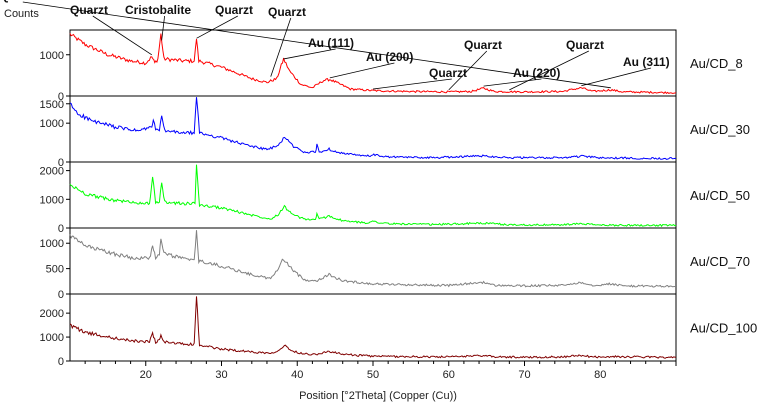 Image resolution: width=765 pixels, height=407 pixels. I want to click on series-line-Au/CD_30, so click(373, 128).